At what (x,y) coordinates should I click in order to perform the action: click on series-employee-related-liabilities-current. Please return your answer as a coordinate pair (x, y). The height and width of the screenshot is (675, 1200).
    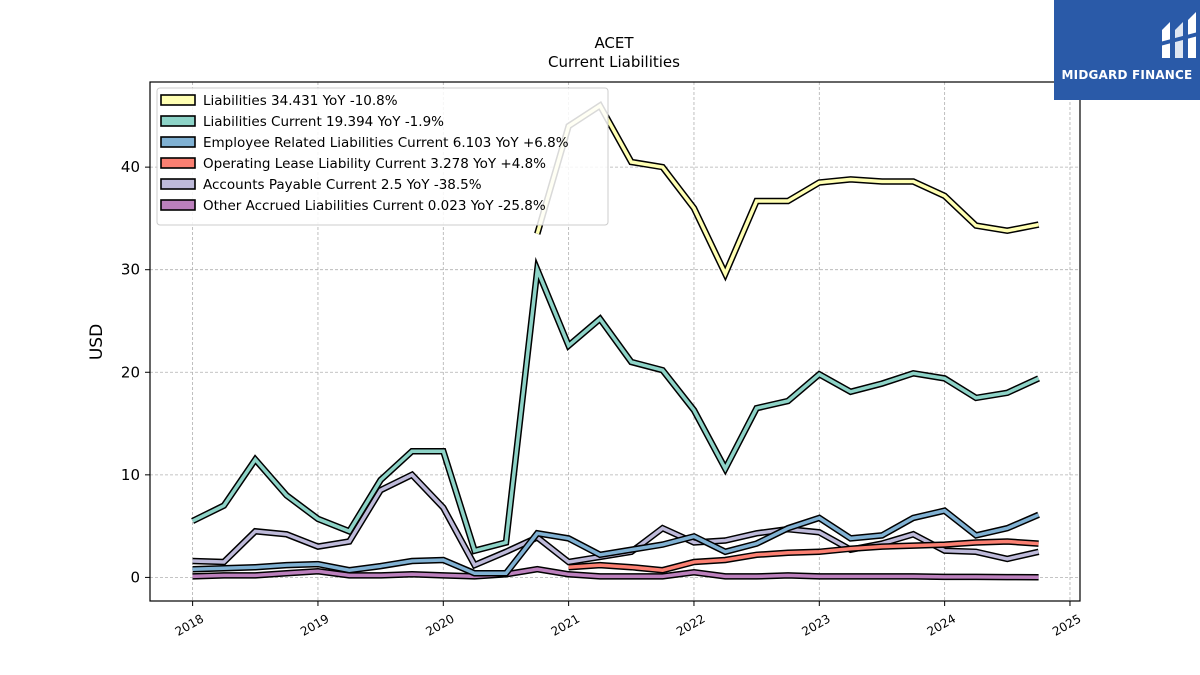
    Looking at the image, I should click on (616, 542).